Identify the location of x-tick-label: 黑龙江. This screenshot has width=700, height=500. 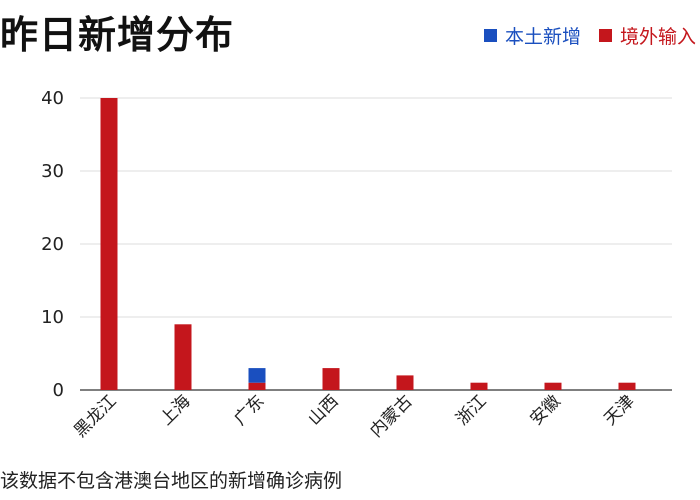
(95, 416).